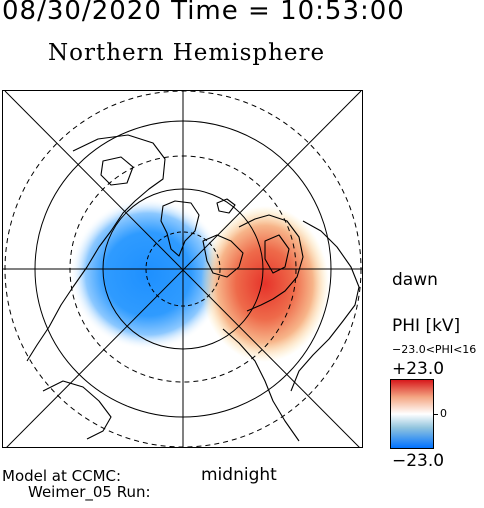 Image resolution: width=484 pixels, height=508 pixels. I want to click on coastline-iceland, so click(226, 206).